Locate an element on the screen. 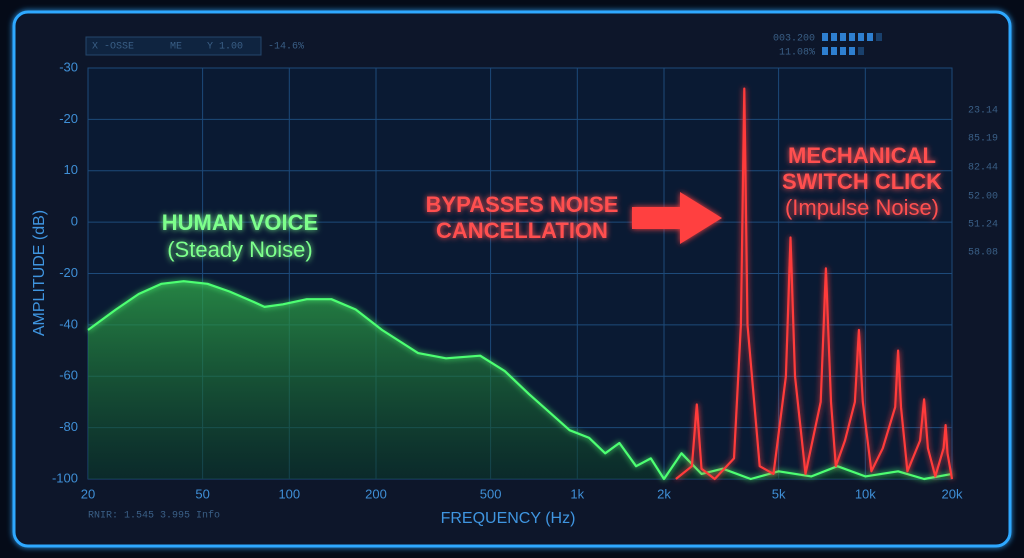  hud-text: 58.08 is located at coordinates (983, 253).